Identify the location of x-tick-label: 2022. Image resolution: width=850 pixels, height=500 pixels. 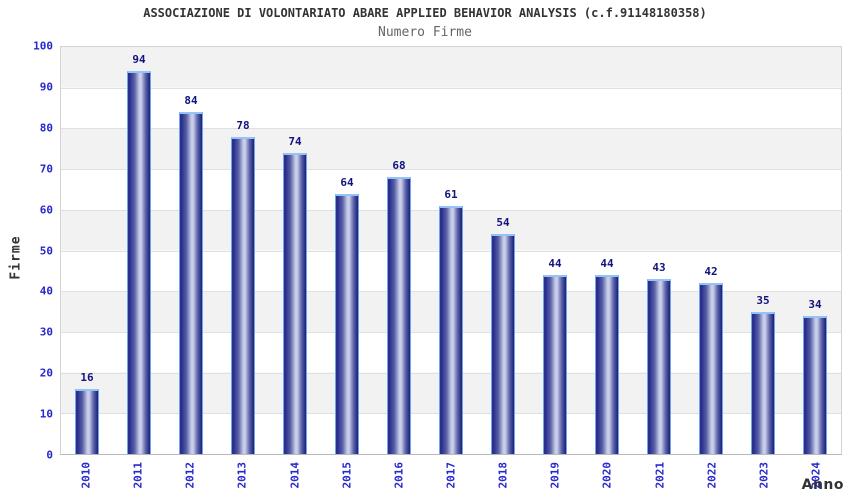
(712, 475).